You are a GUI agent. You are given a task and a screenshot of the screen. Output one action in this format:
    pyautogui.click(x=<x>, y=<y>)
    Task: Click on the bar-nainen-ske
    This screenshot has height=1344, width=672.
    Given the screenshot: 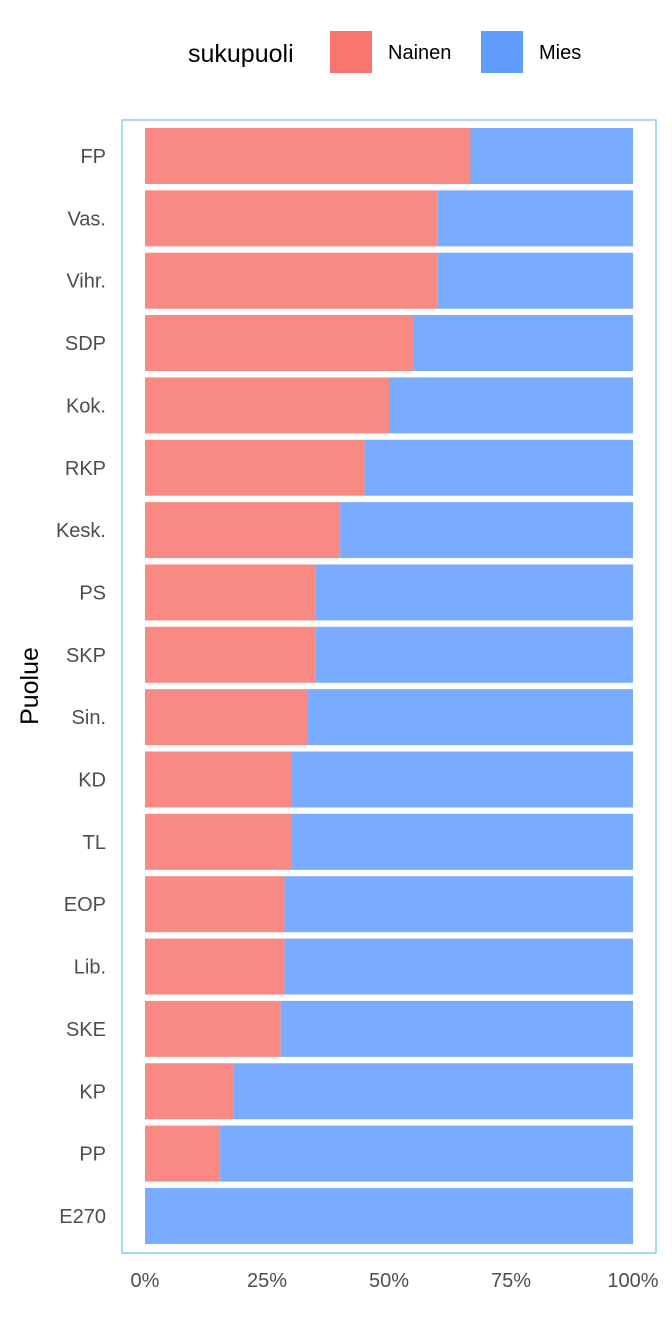 What is the action you would take?
    pyautogui.click(x=213, y=1028)
    